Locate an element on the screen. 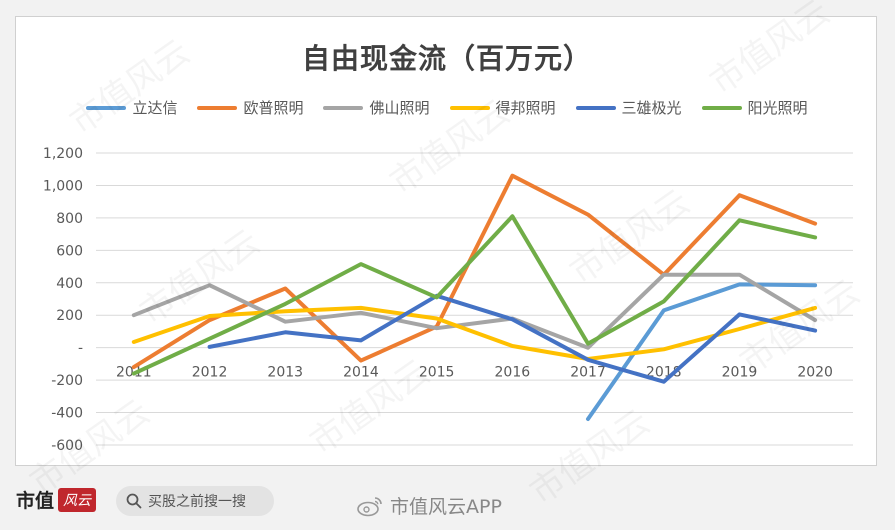  legend-label: 立达信 is located at coordinates (155, 108).